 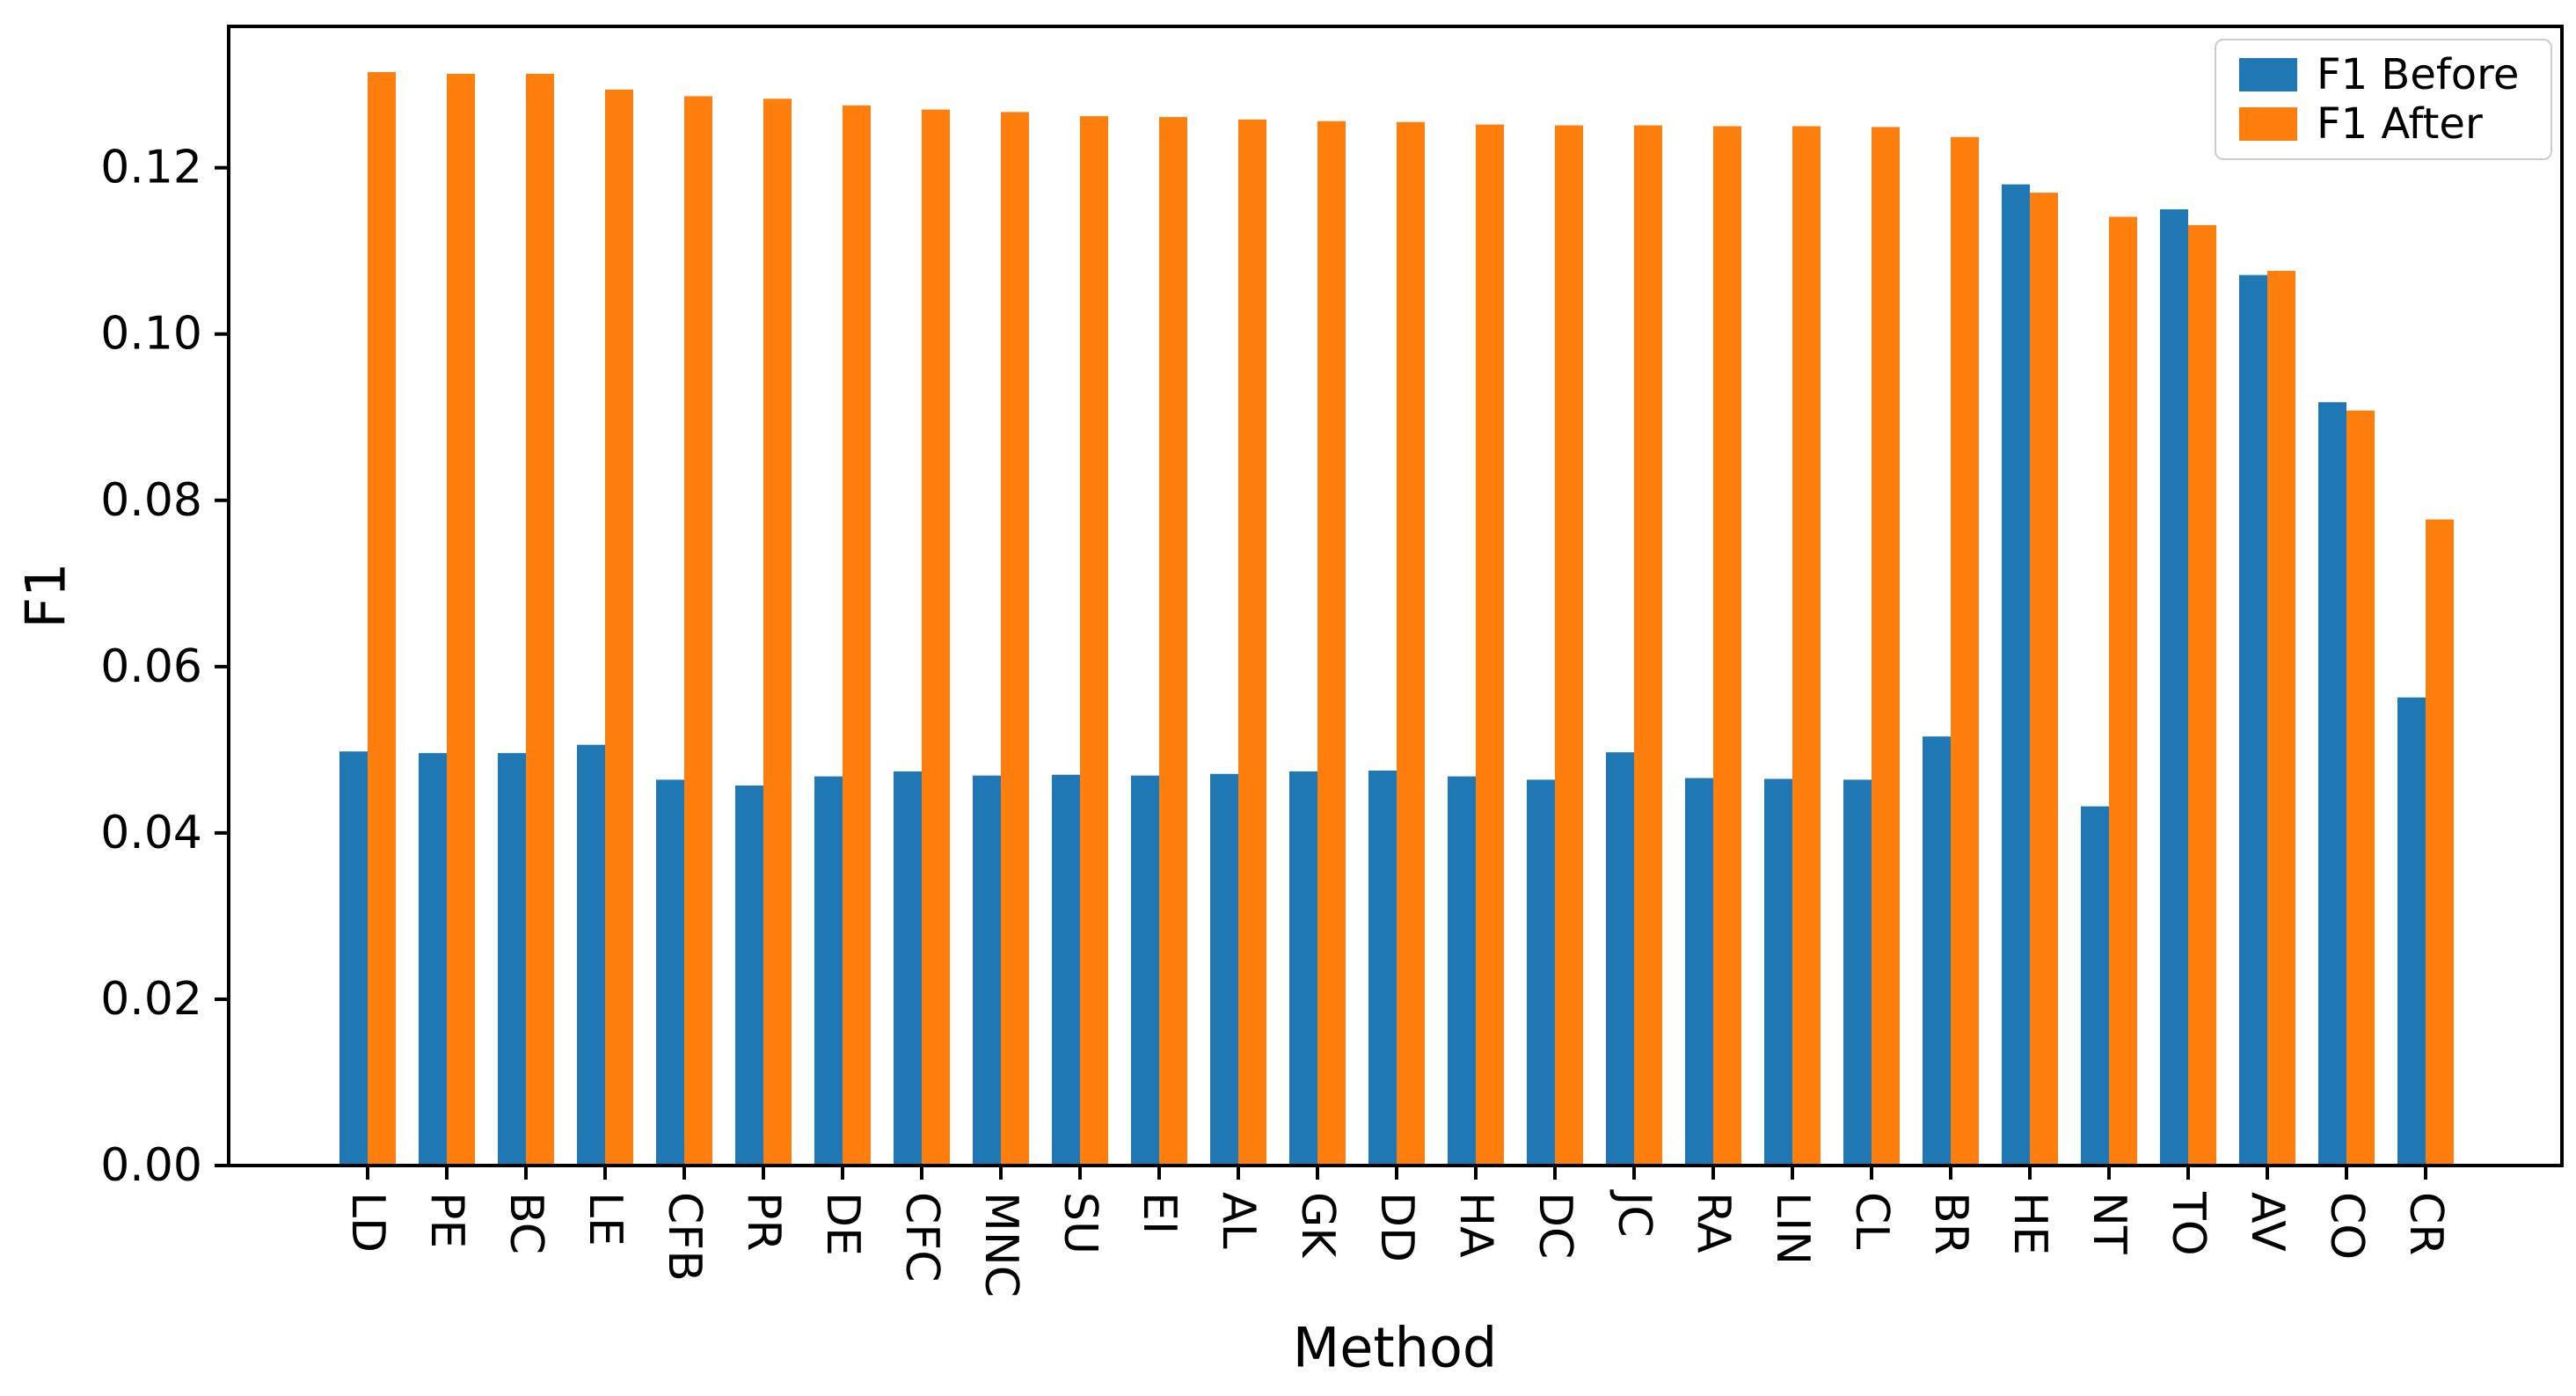 What do you see at coordinates (763, 1222) in the screenshot?
I see `x-tick-label: PR` at bounding box center [763, 1222].